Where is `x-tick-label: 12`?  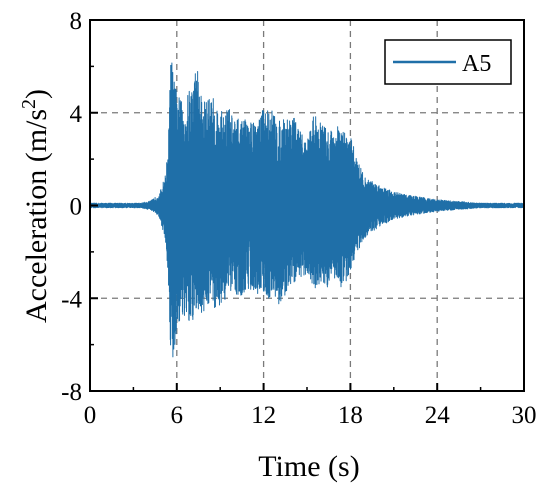
x-tick-label: 12 is located at coordinates (263, 415).